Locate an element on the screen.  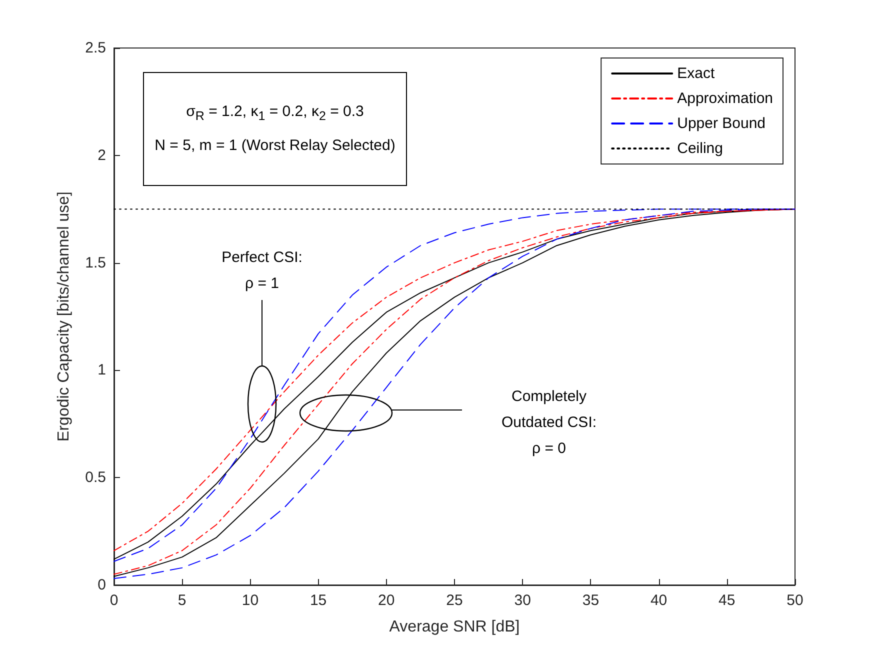
x-tick-label: 50 is located at coordinates (795, 600).